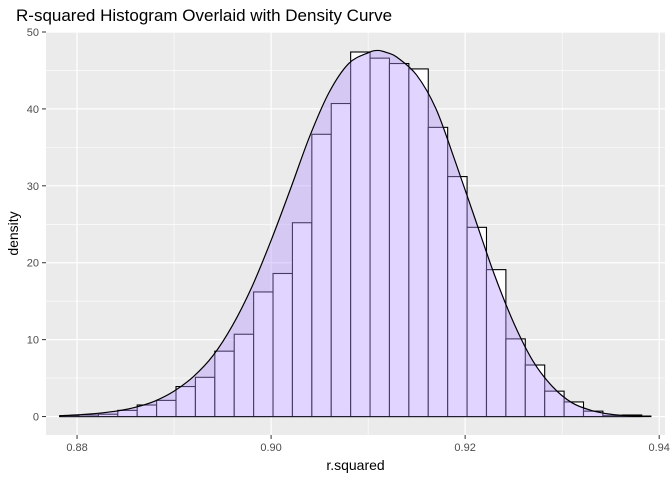  What do you see at coordinates (464, 448) in the screenshot?
I see `x-tick-label: 0.92` at bounding box center [464, 448].